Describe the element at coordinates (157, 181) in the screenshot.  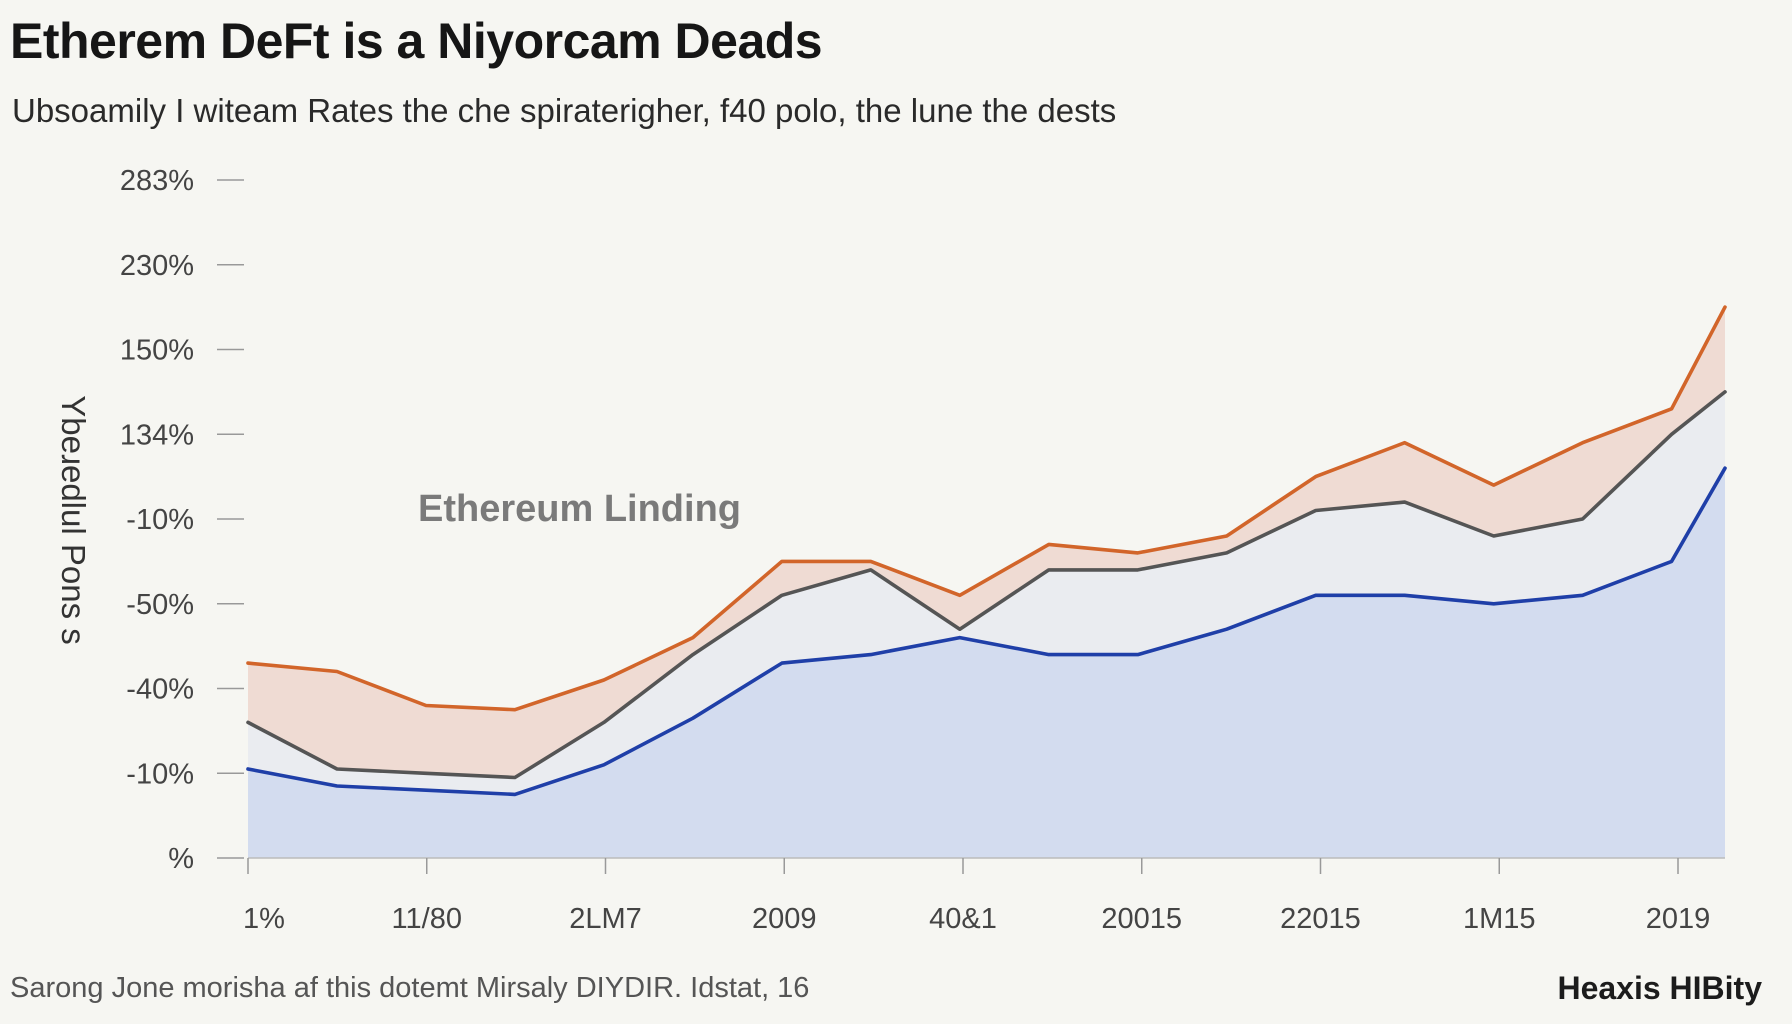
I see `y-tick-label: 283%` at that location.